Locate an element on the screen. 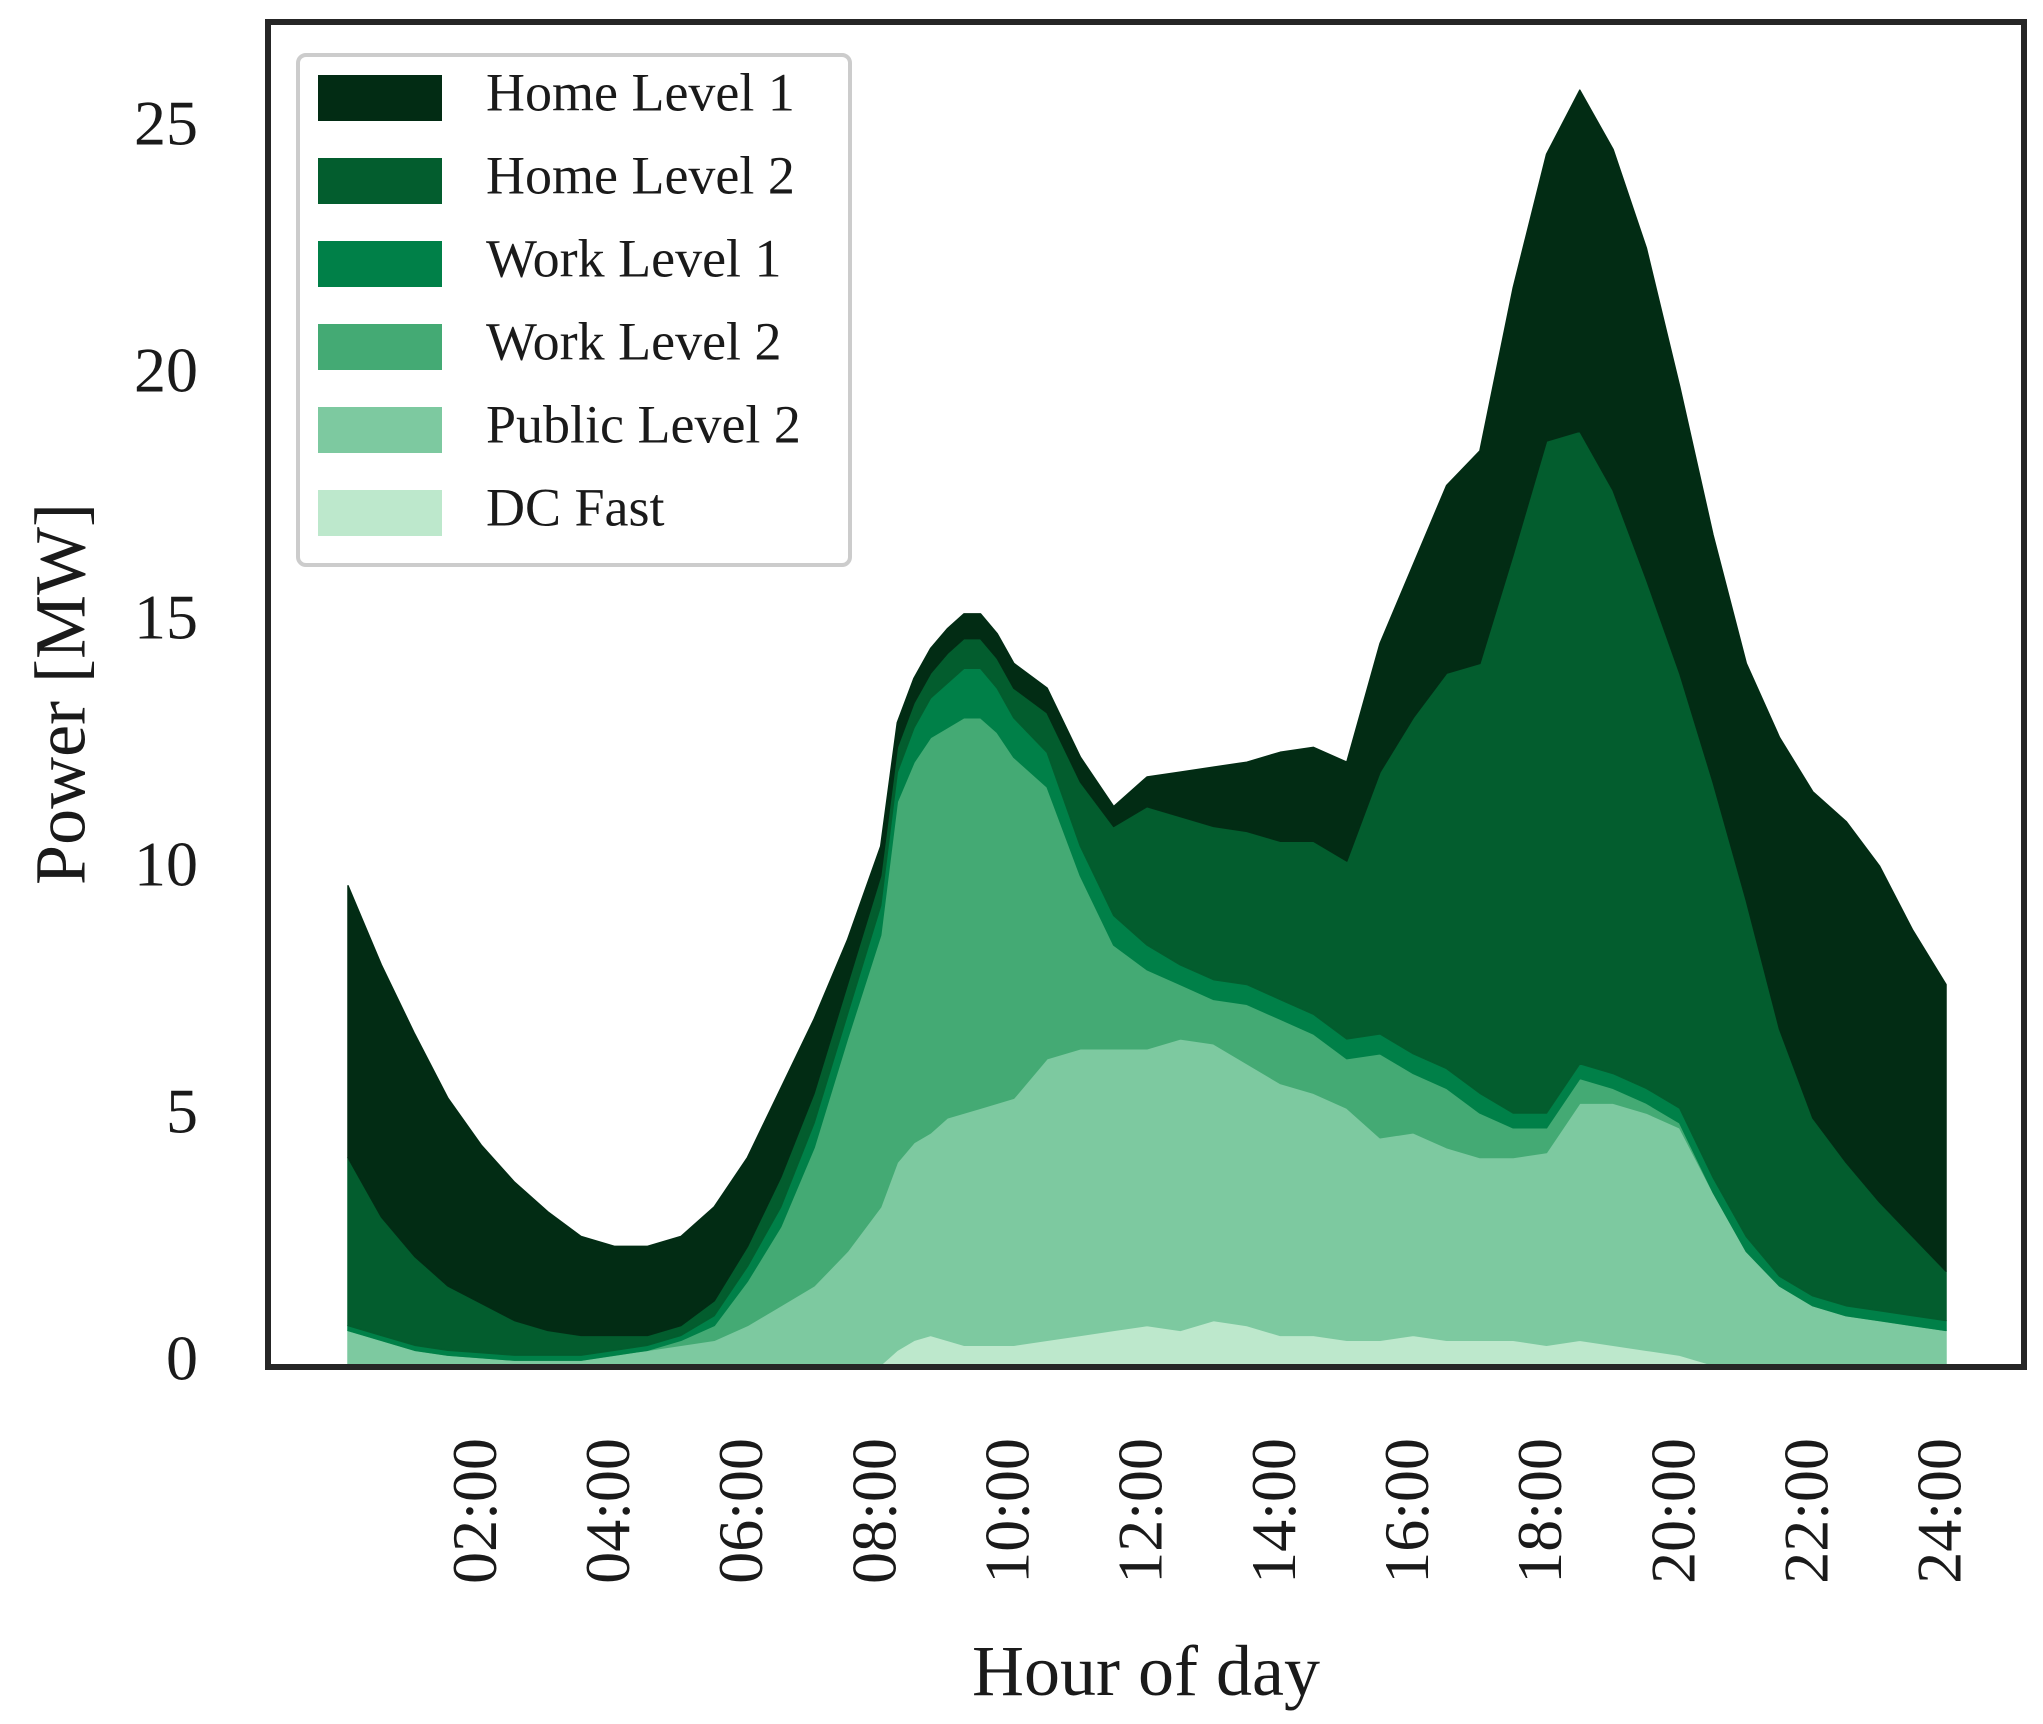 Image resolution: width=2043 pixels, height=1724 pixels. y-axis-label: Power [MW] is located at coordinates (61, 694).